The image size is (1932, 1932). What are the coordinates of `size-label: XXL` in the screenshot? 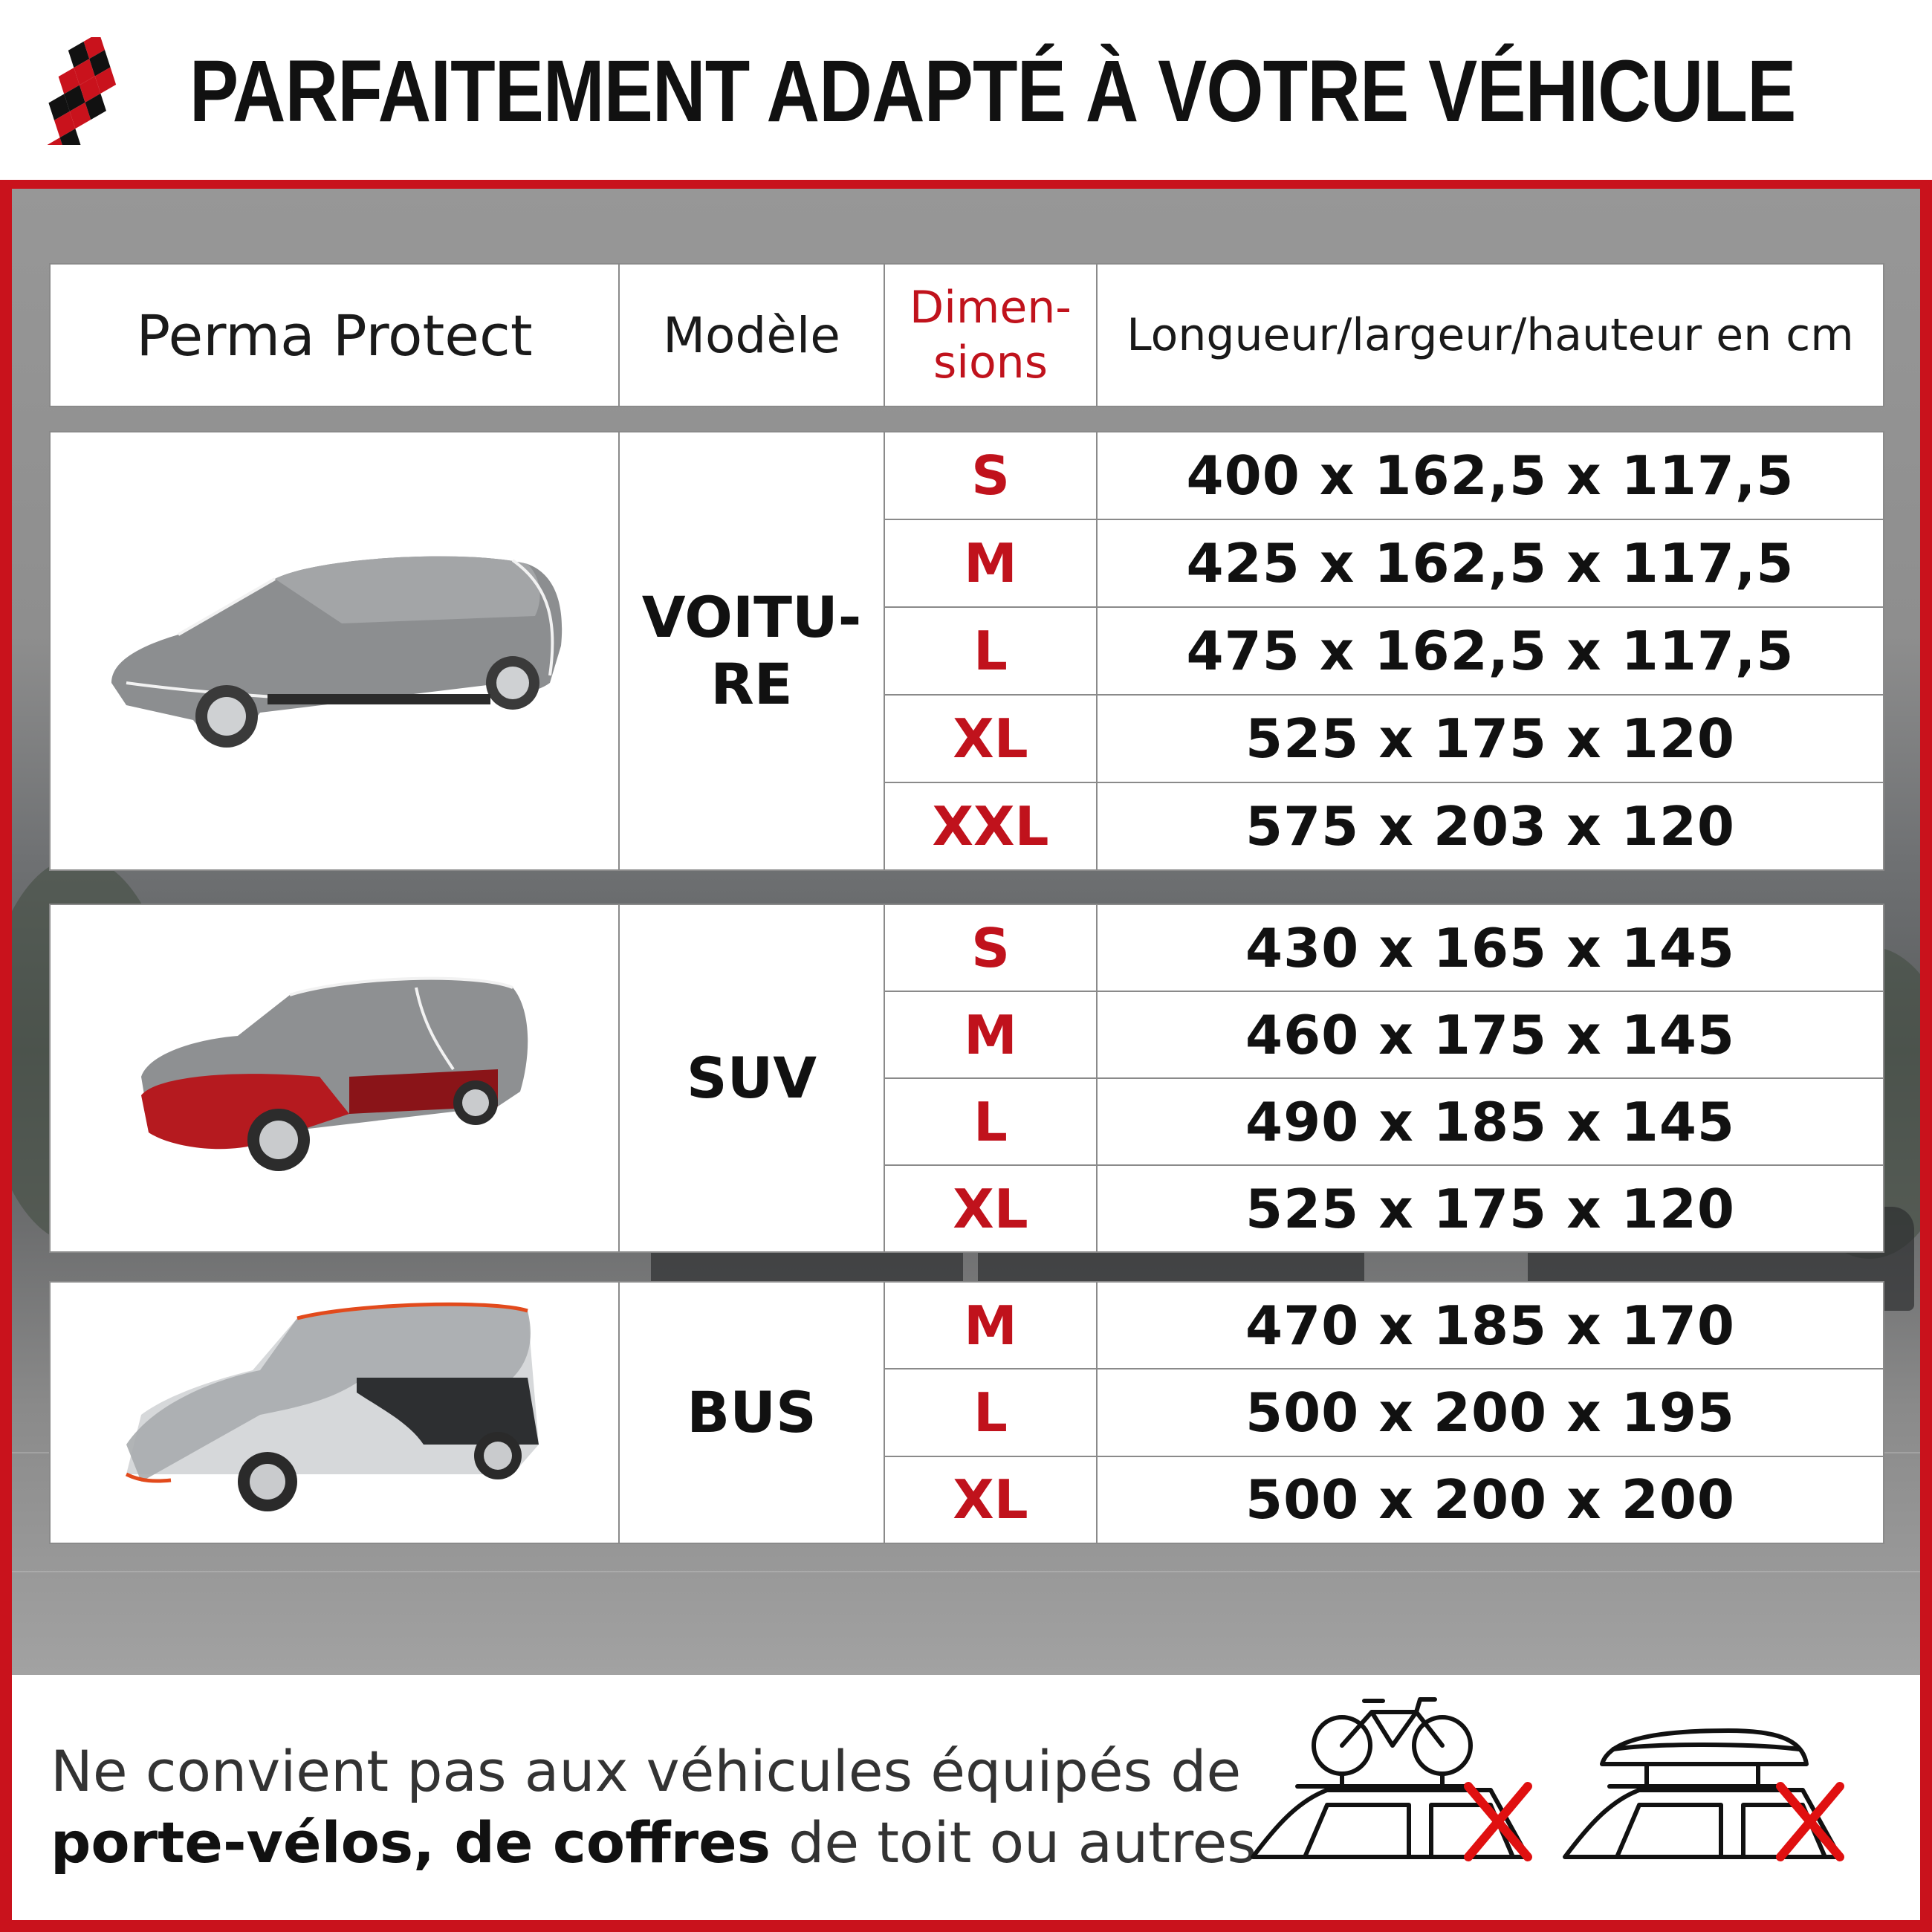 It's located at (991, 826).